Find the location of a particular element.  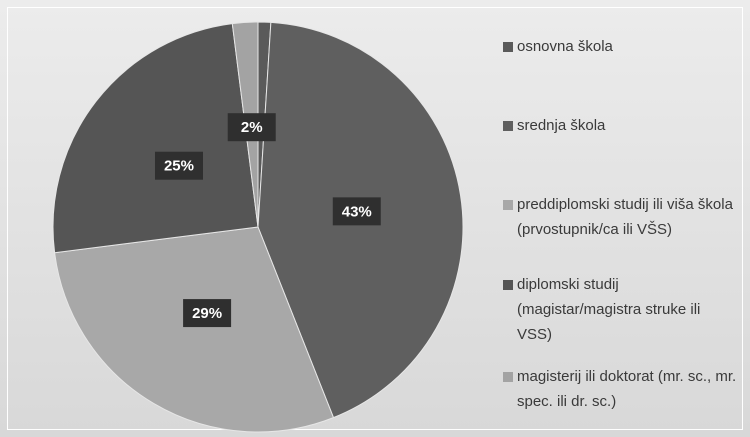

legend-label: srednja škola is located at coordinates (561, 125).